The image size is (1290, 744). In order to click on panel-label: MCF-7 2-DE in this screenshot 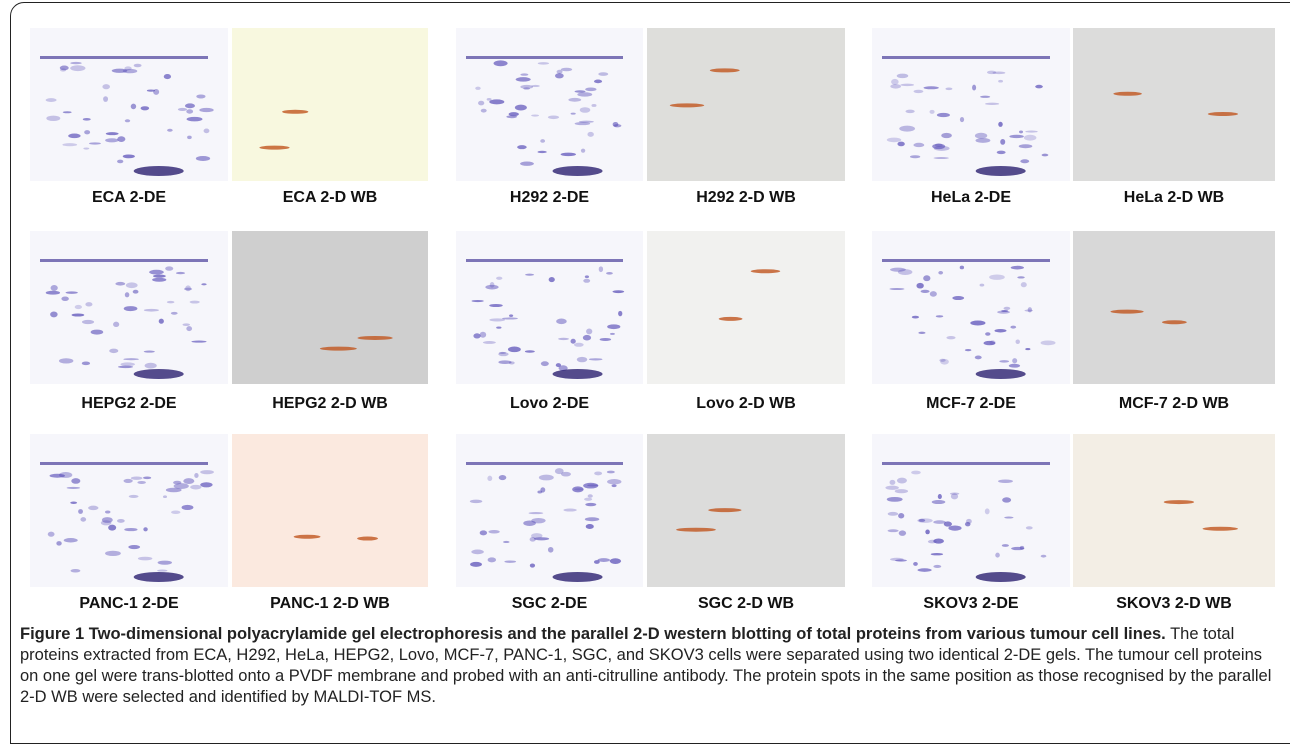, I will do `click(971, 403)`.